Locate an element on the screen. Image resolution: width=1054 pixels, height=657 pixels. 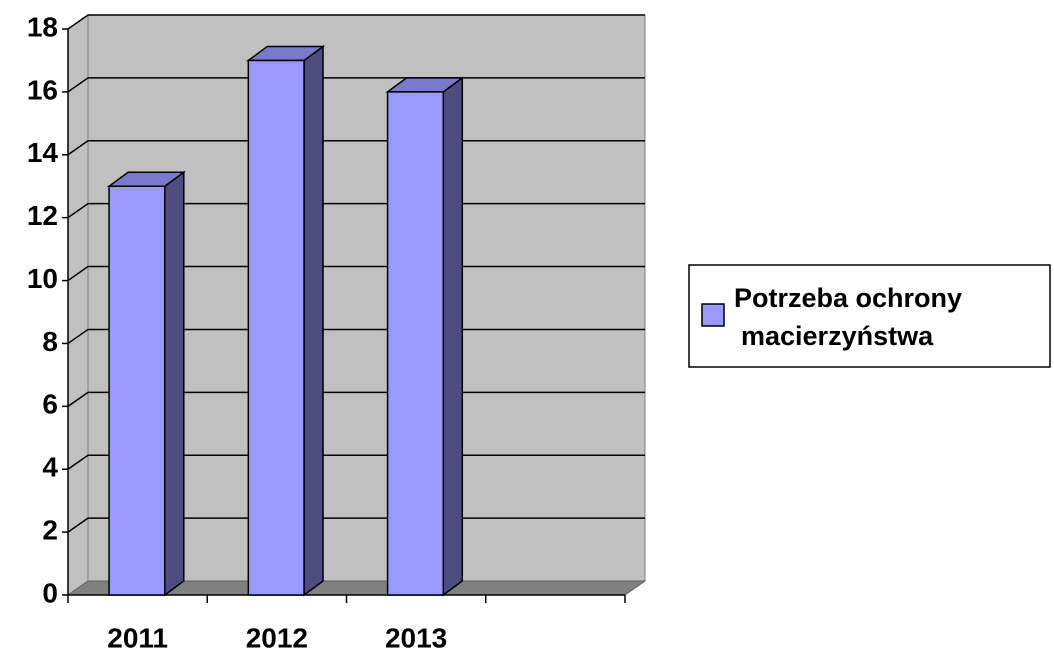
y-tick-label: 14 is located at coordinates (43, 152).